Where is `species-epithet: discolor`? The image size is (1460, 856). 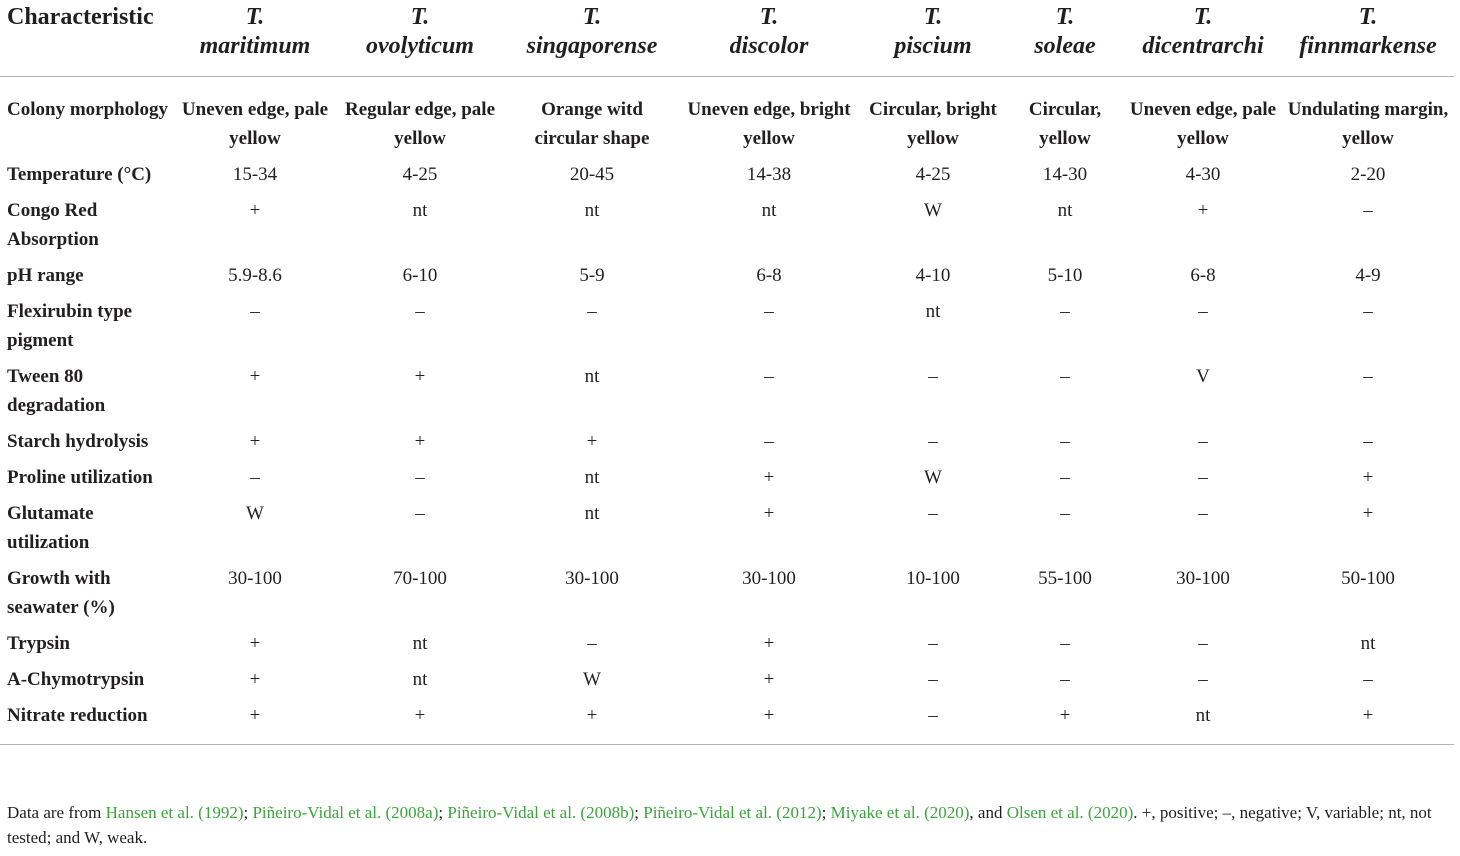
species-epithet: discolor is located at coordinates (769, 46).